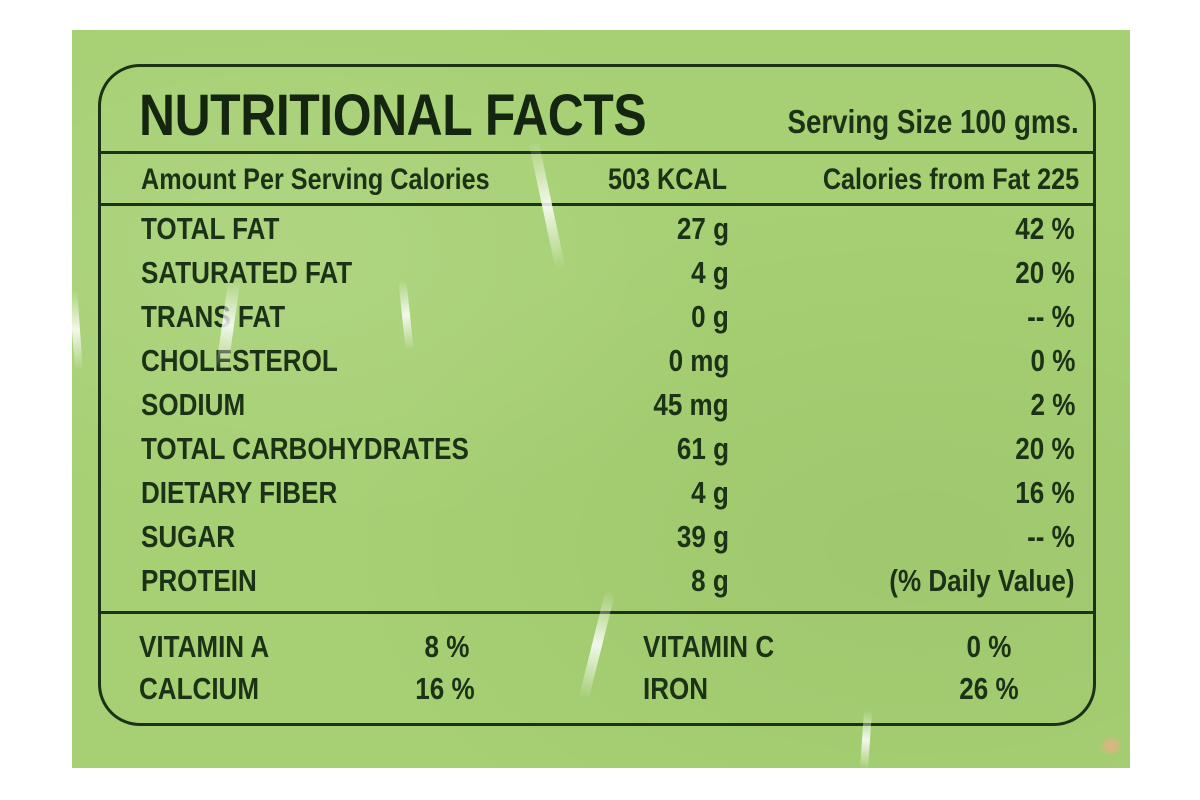  Describe the element at coordinates (950, 179) in the screenshot. I see `calories-from-fat: Calories from Fat 225` at that location.